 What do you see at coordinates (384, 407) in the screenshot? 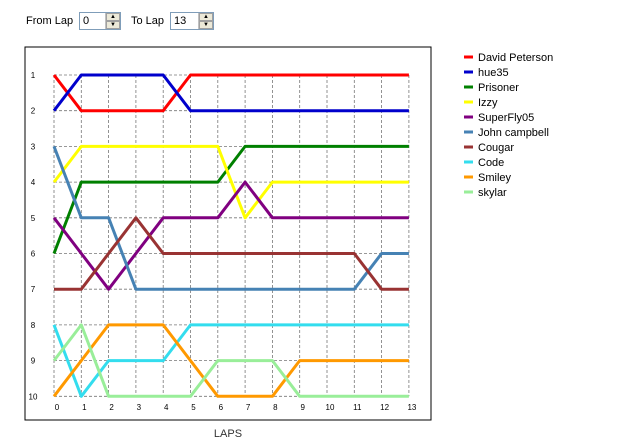
I see `x-tick-label: 12` at bounding box center [384, 407].